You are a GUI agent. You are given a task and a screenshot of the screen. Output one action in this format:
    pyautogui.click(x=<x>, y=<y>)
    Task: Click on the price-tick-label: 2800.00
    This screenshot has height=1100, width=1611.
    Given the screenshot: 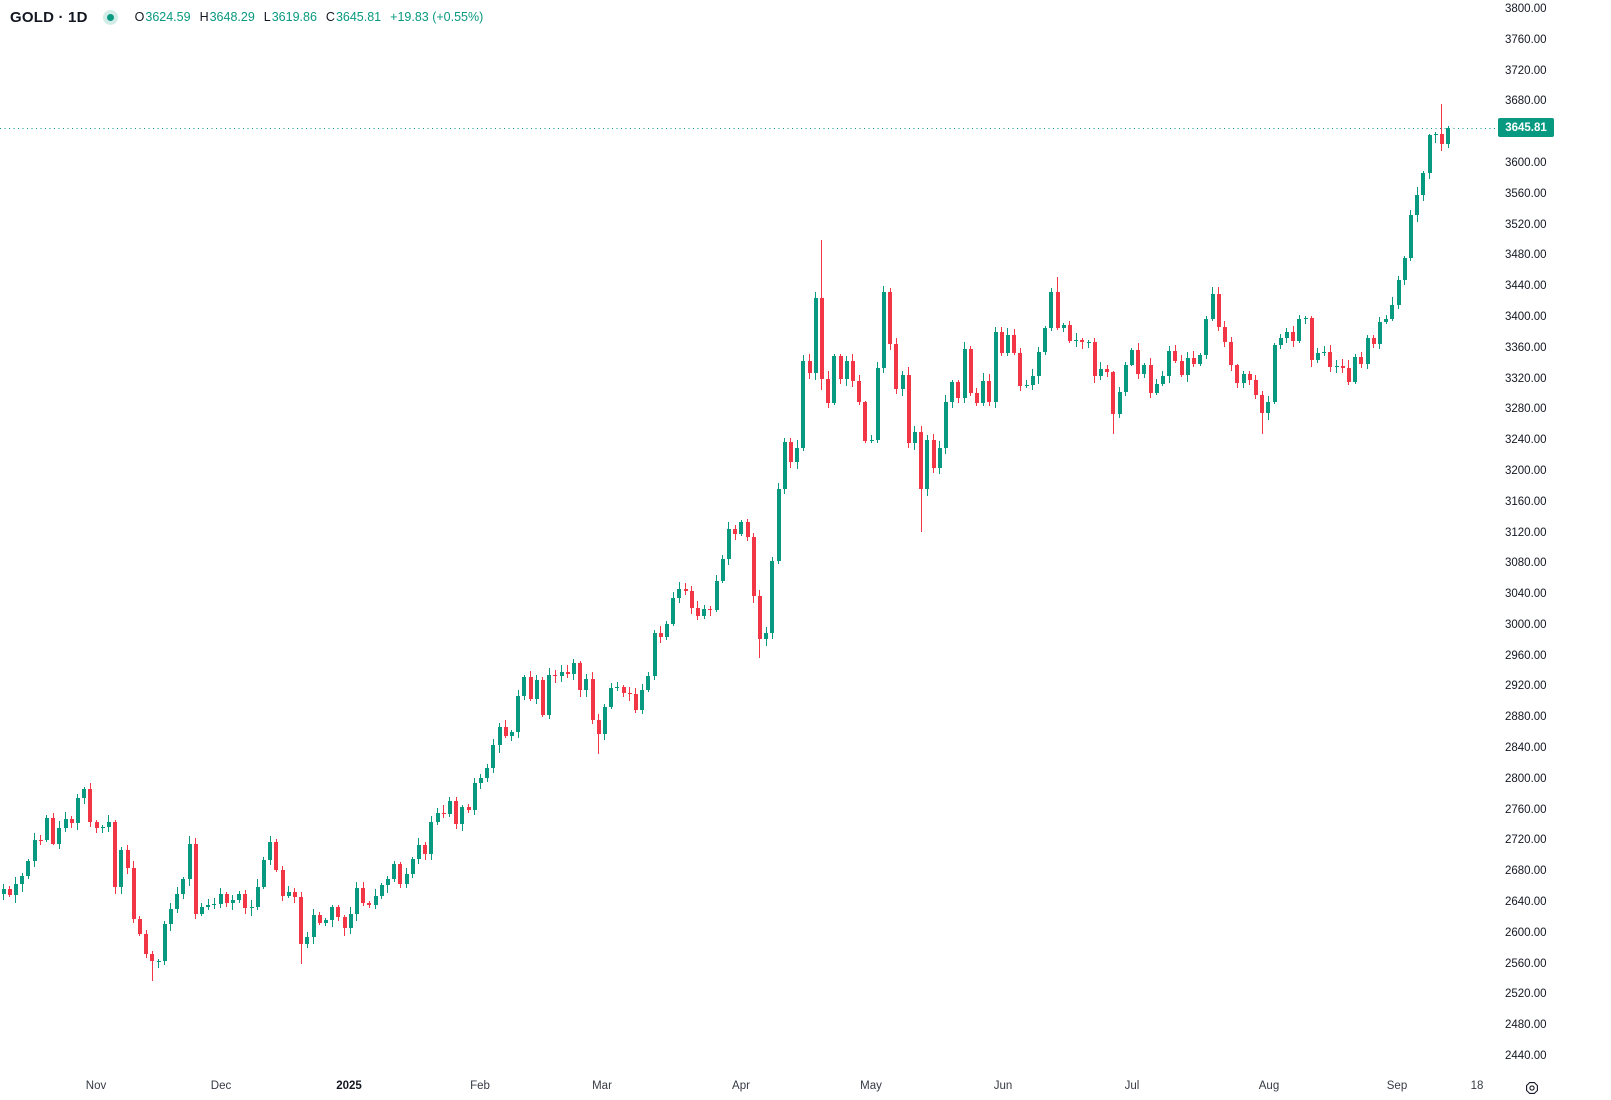 What is the action you would take?
    pyautogui.click(x=1526, y=778)
    